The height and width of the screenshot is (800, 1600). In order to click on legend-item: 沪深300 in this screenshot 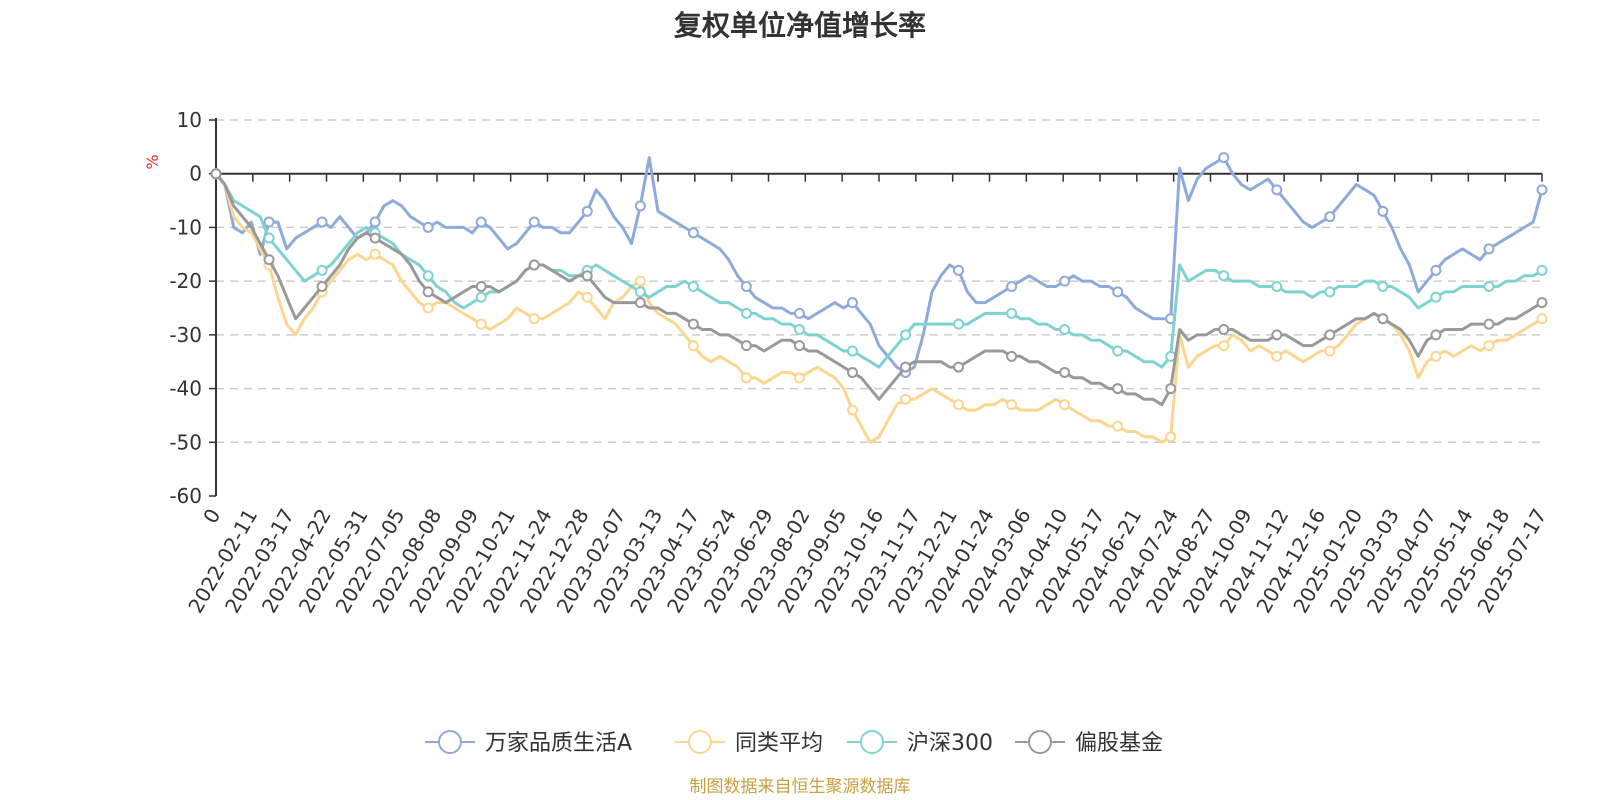, I will do `click(920, 743)`.